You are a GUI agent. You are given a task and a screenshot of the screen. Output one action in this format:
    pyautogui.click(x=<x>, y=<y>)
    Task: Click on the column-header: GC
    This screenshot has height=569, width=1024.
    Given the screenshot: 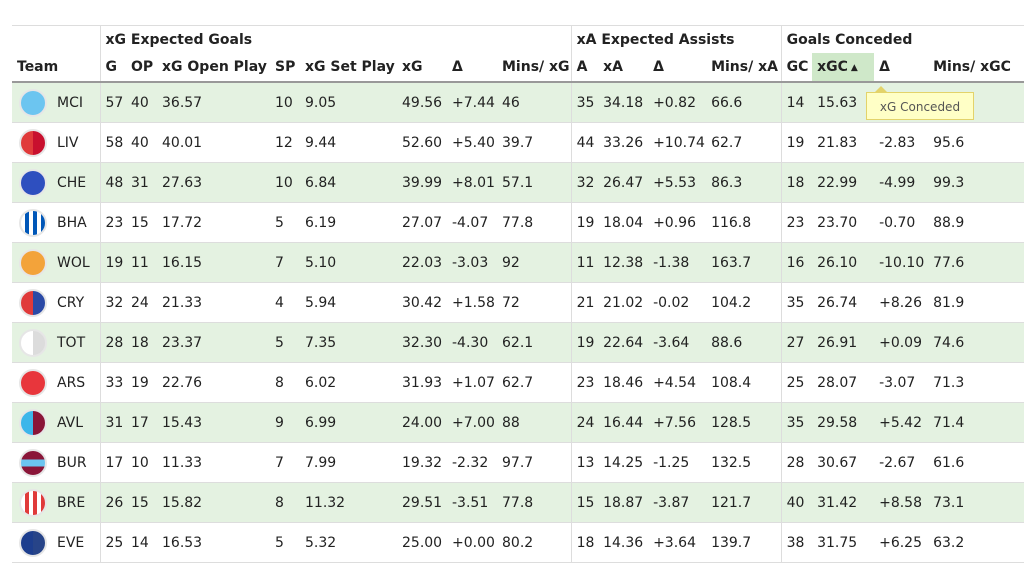 What is the action you would take?
    pyautogui.click(x=796, y=68)
    